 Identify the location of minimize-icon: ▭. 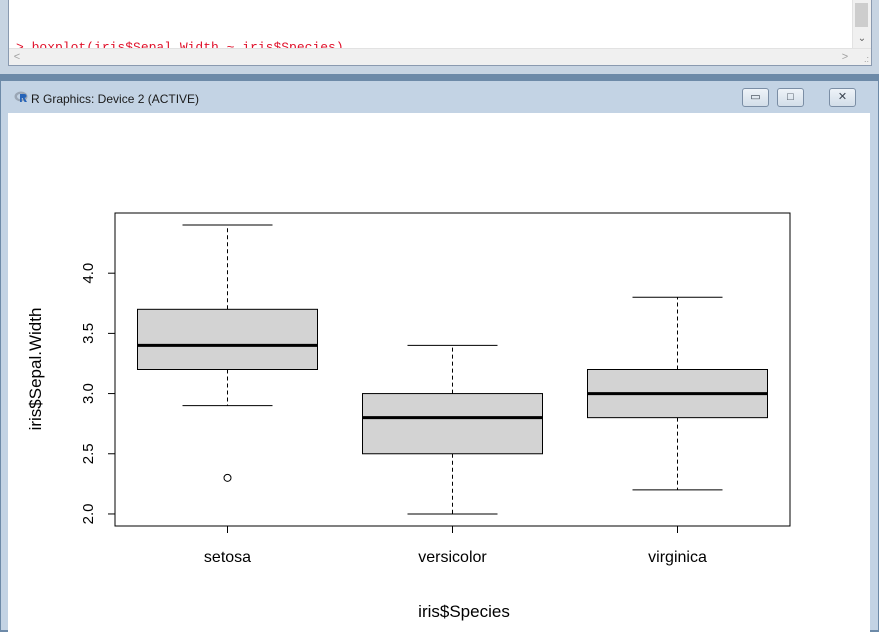
(755, 97).